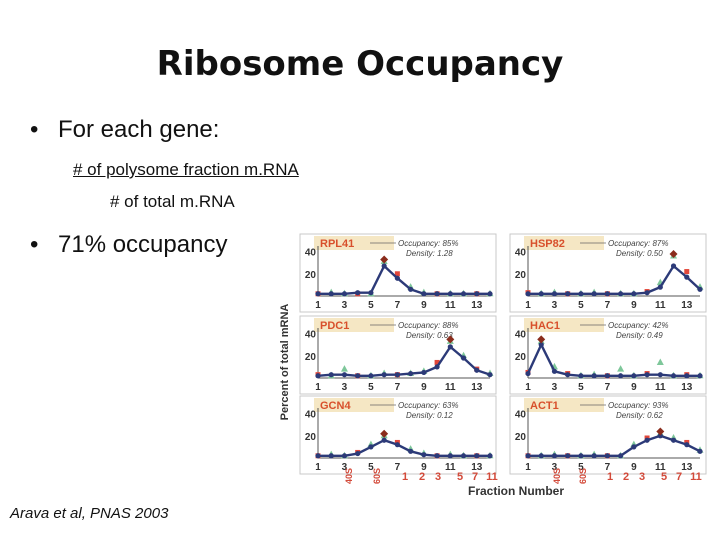 The height and width of the screenshot is (540, 720). Describe the element at coordinates (398, 435) in the screenshot. I see `panel-frame` at that location.